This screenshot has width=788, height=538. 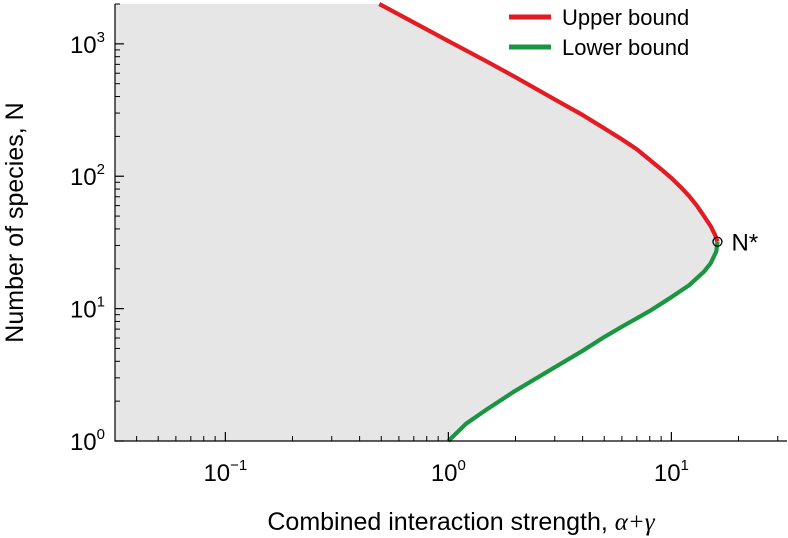 I want to click on n-star-label: N*, so click(x=744, y=243).